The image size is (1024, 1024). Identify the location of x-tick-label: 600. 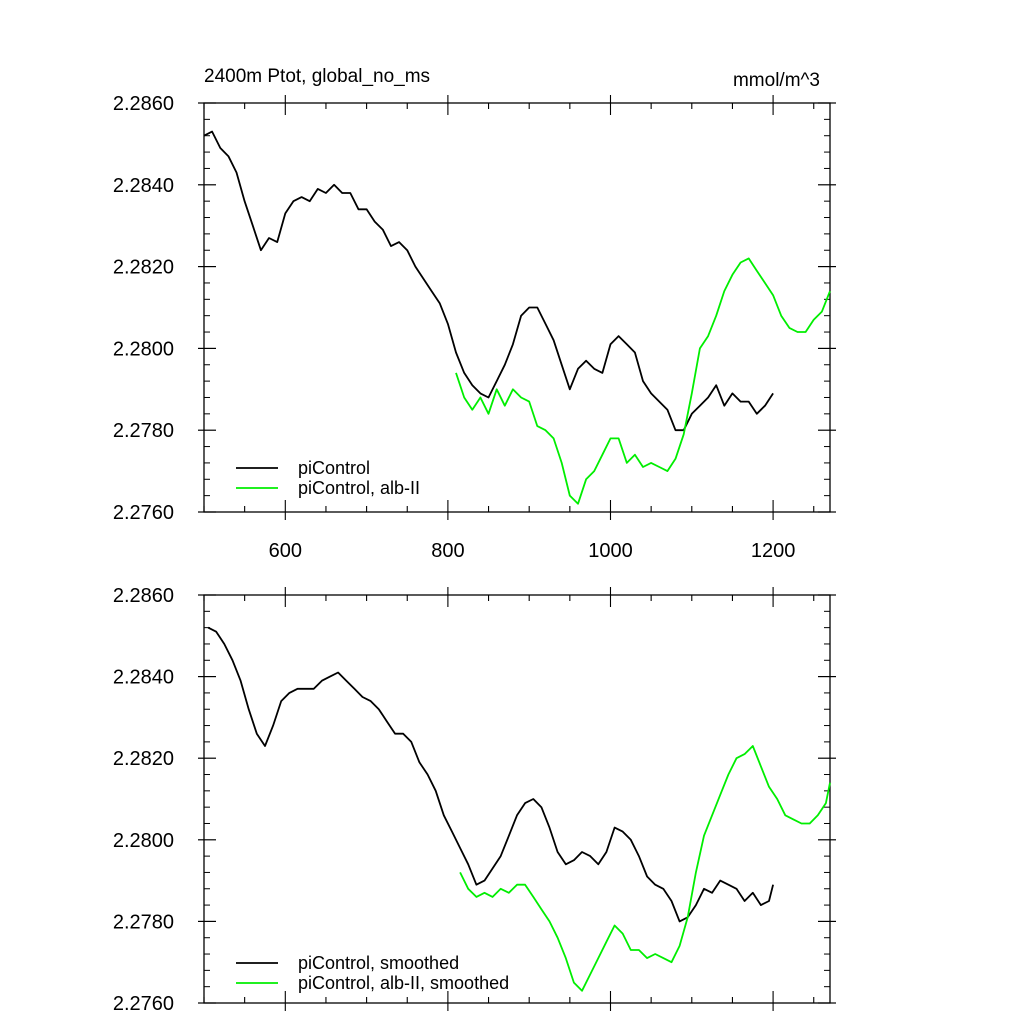
(285, 551).